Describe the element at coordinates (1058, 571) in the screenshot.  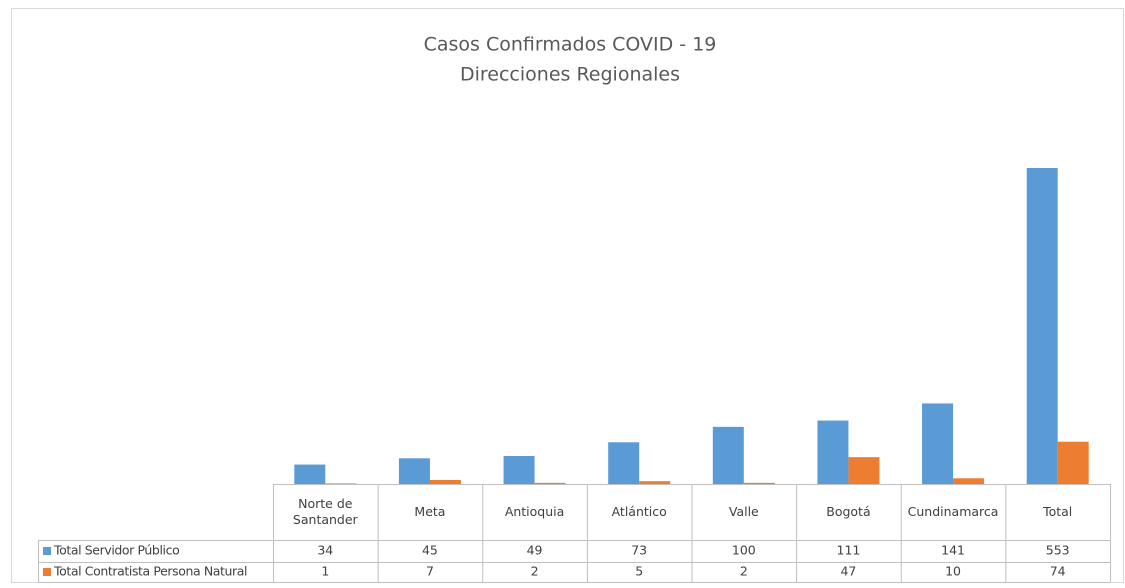
I see `data-table-value: 74` at that location.